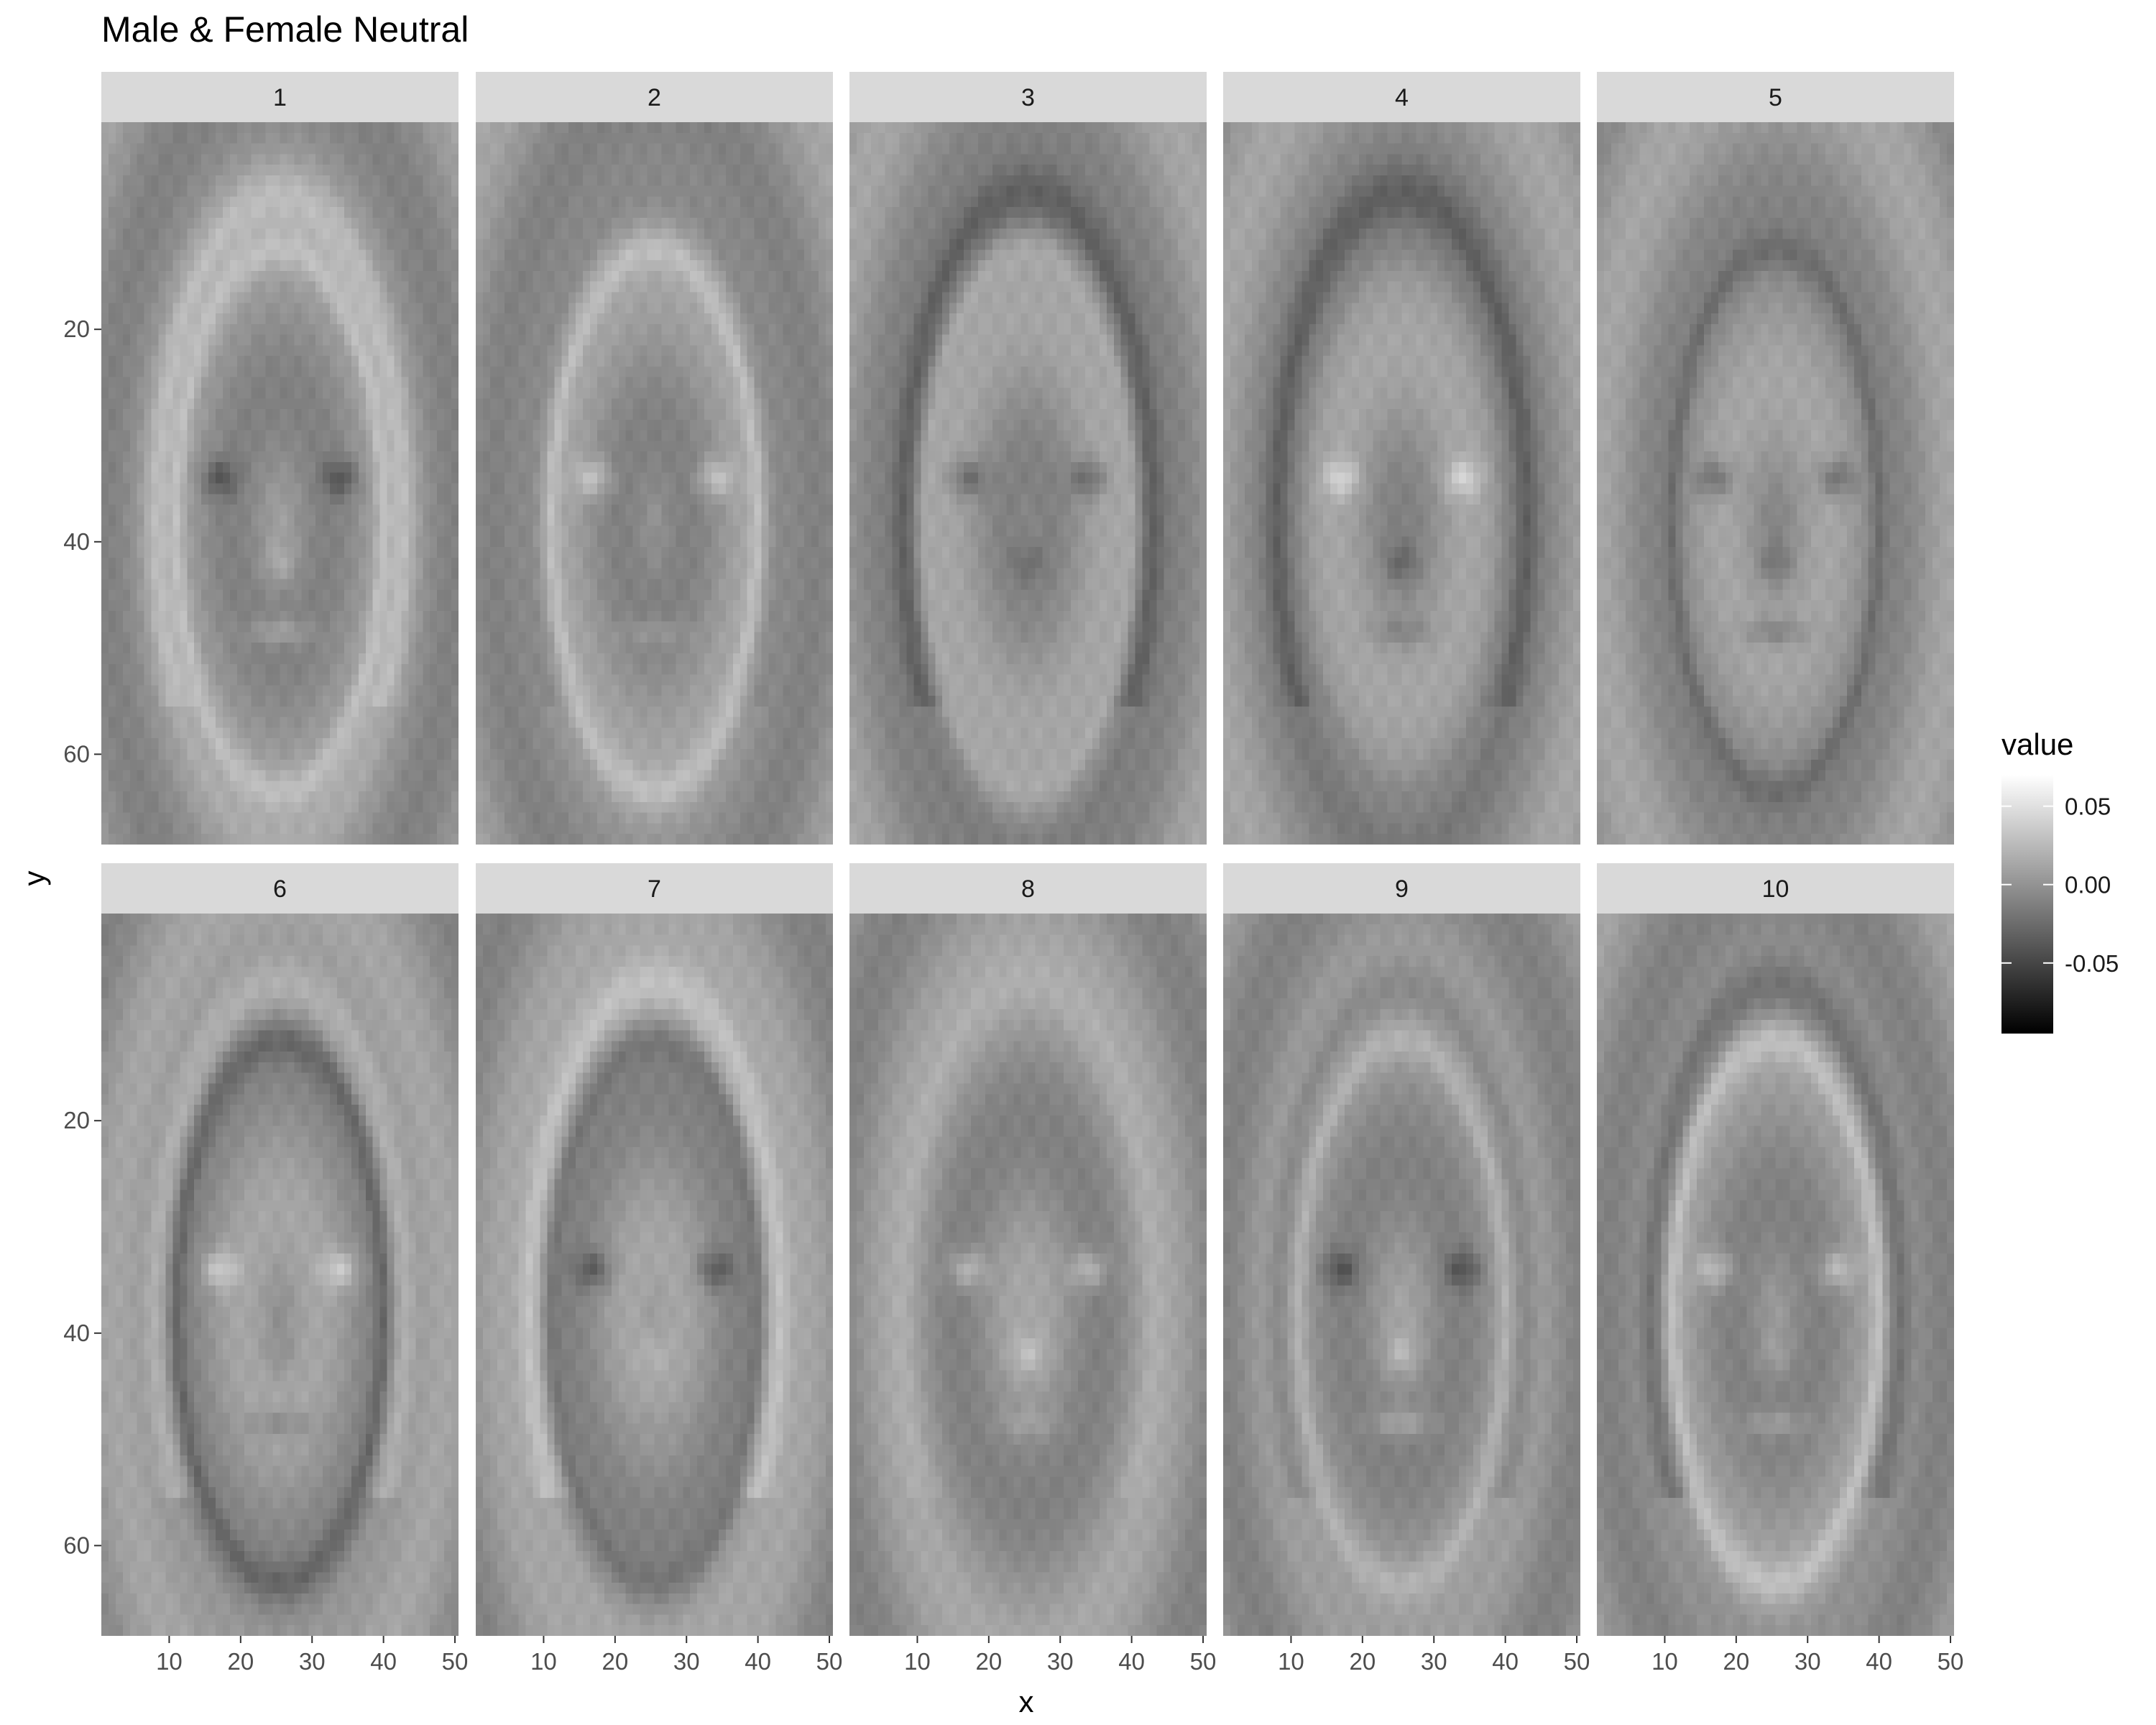  Describe the element at coordinates (2088, 885) in the screenshot. I see `legend-tick-label: 0.00` at that location.